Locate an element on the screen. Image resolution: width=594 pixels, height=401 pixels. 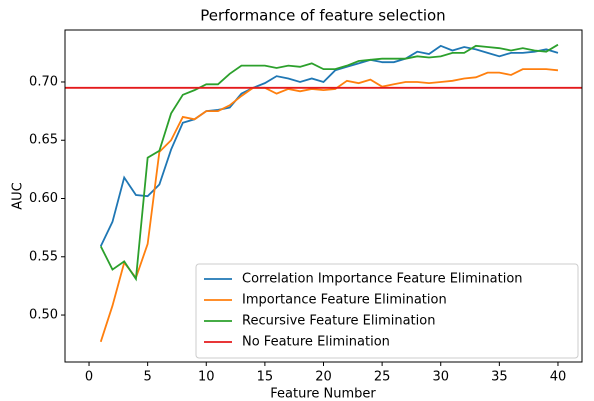
x-tick-label: 5 is located at coordinates (148, 377).